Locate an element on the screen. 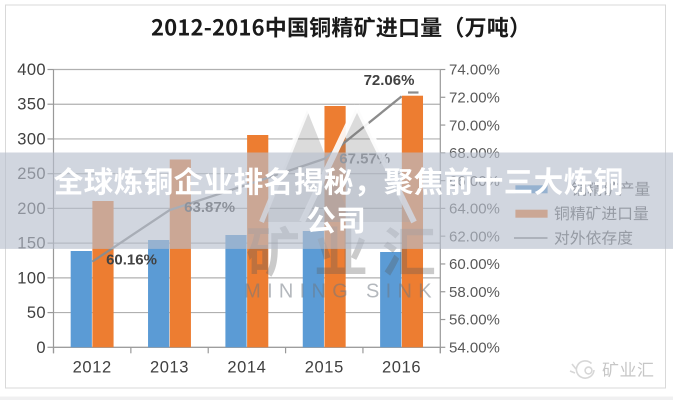  svg-text: 2013 is located at coordinates (169, 368).